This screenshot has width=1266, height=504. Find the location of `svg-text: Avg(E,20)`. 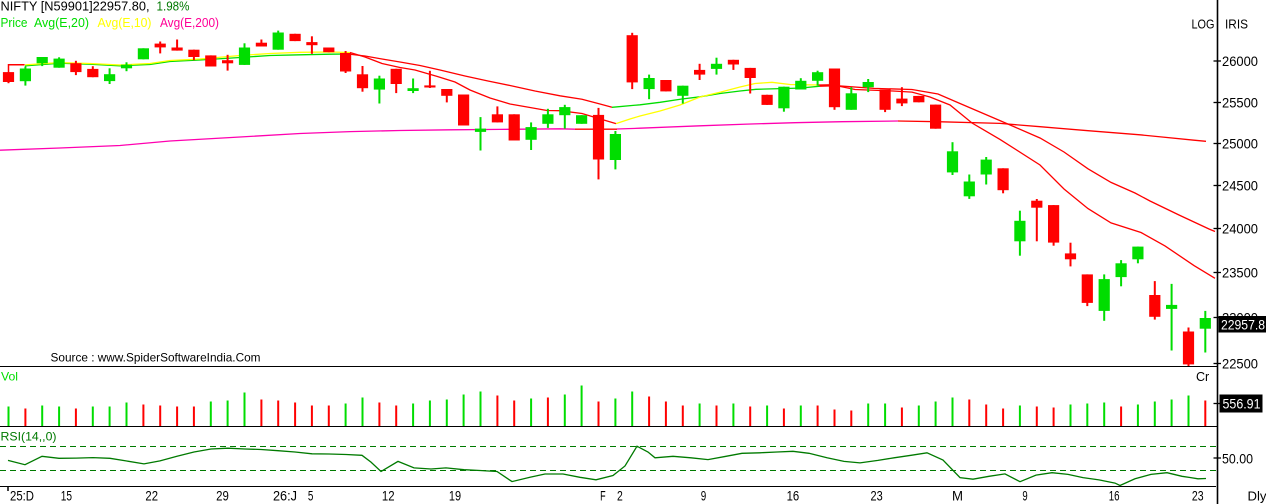

svg-text: Avg(E,20) is located at coordinates (61, 23).